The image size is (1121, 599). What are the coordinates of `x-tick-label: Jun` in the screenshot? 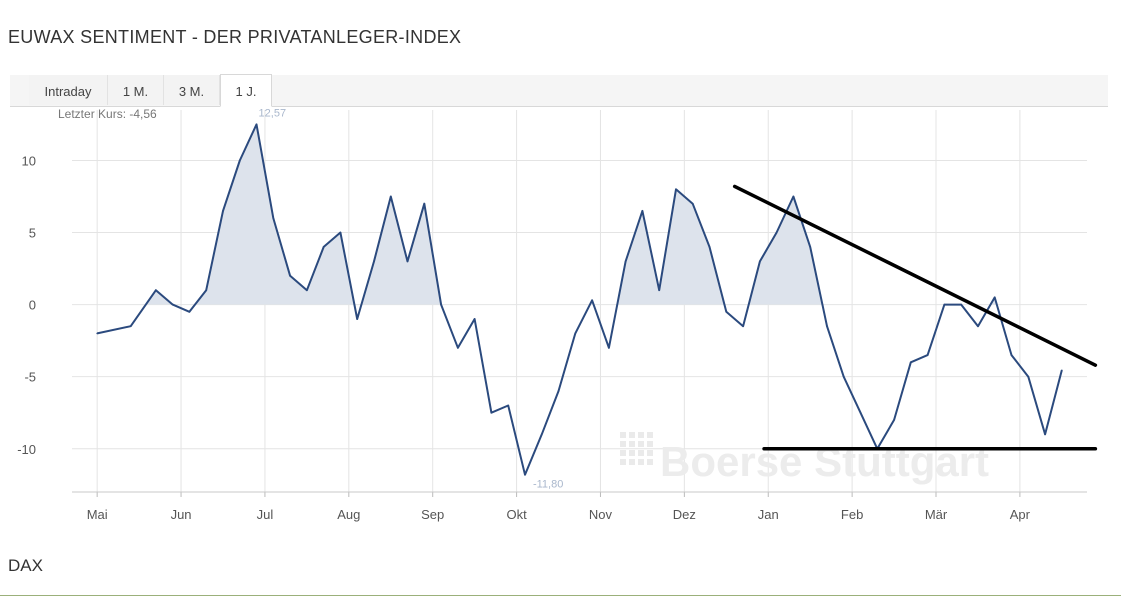 It's located at (181, 514).